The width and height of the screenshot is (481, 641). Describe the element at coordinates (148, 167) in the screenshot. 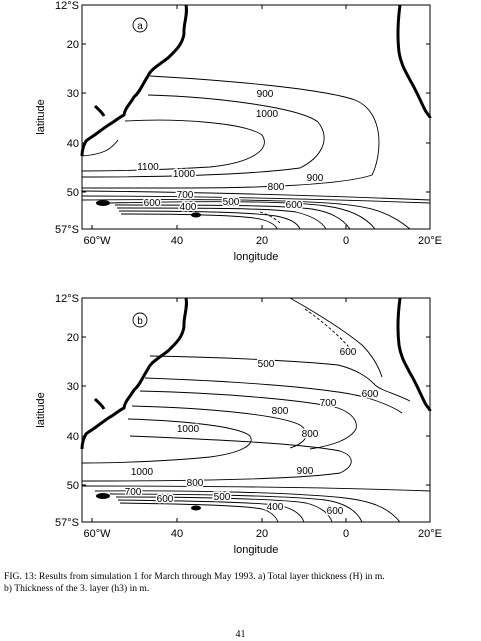

I see `contour-label: 1100` at that location.